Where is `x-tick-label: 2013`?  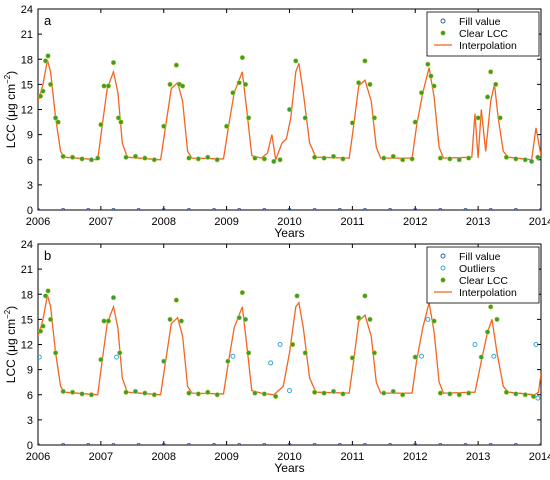
x-tick-label: 2013 is located at coordinates (478, 222).